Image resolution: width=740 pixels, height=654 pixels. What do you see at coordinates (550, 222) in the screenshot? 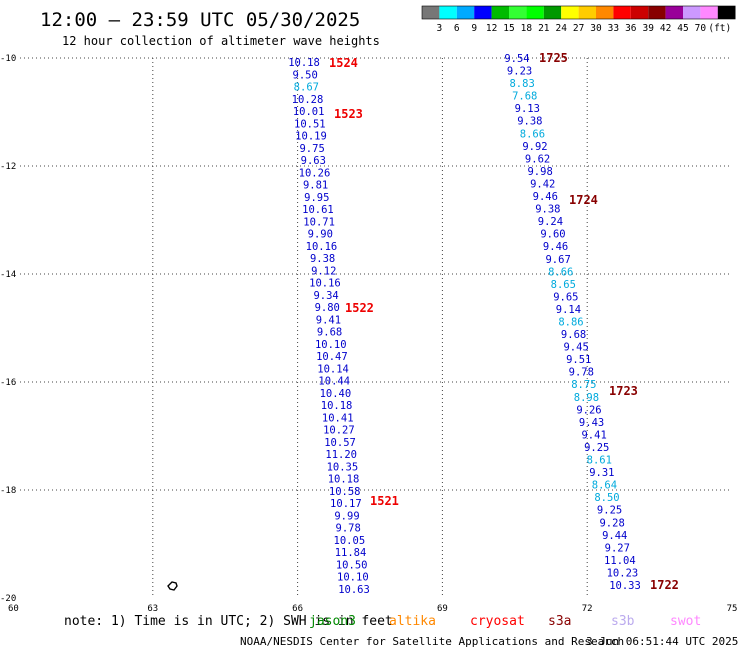
I see `wave-height-value: 9.24` at bounding box center [550, 222].